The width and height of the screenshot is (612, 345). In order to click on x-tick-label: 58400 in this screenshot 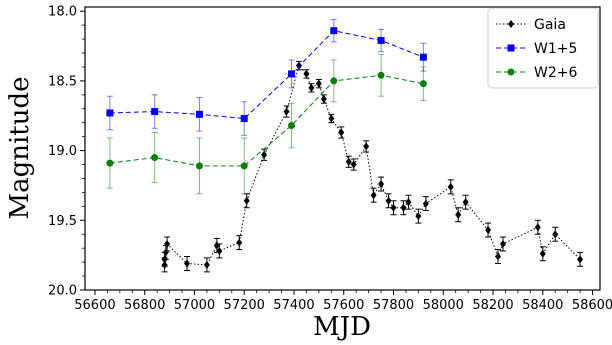, I will do `click(542, 305)`.